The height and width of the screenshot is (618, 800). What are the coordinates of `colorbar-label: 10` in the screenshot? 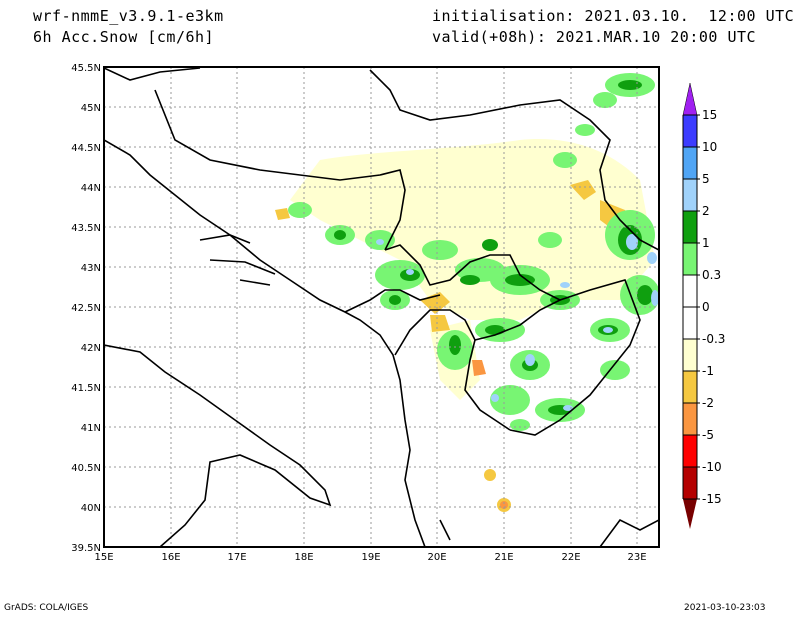 It's located at (709, 147).